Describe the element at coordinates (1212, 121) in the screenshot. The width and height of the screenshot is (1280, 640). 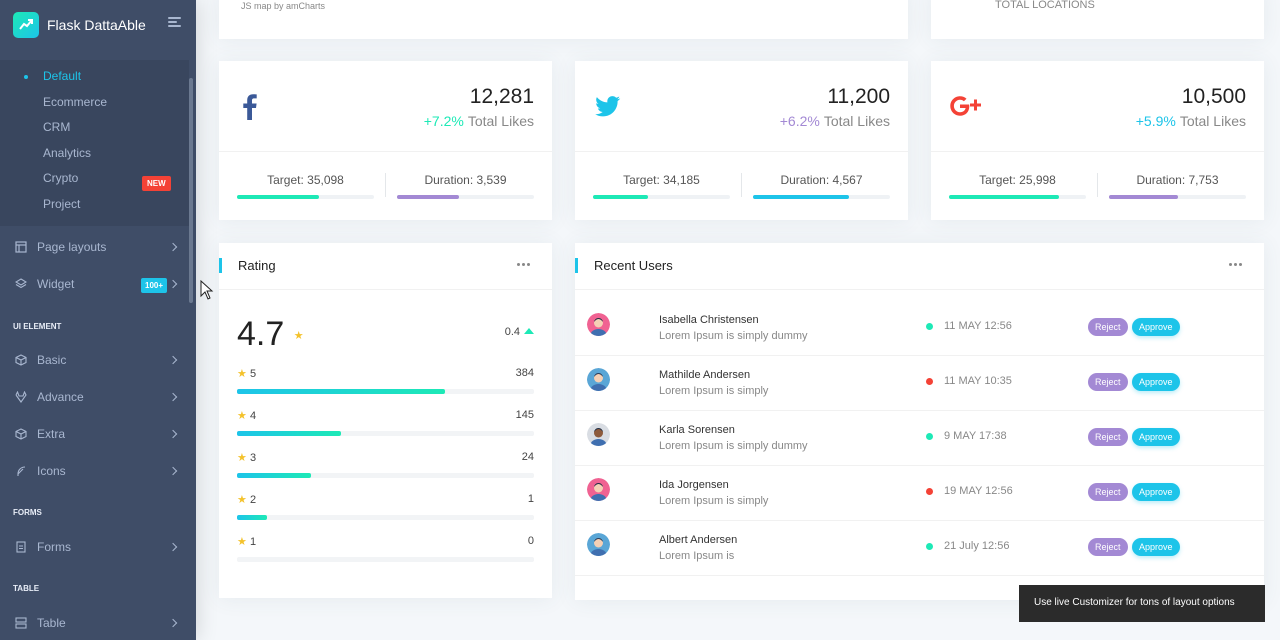
I see `likes-label: Total Likes` at that location.